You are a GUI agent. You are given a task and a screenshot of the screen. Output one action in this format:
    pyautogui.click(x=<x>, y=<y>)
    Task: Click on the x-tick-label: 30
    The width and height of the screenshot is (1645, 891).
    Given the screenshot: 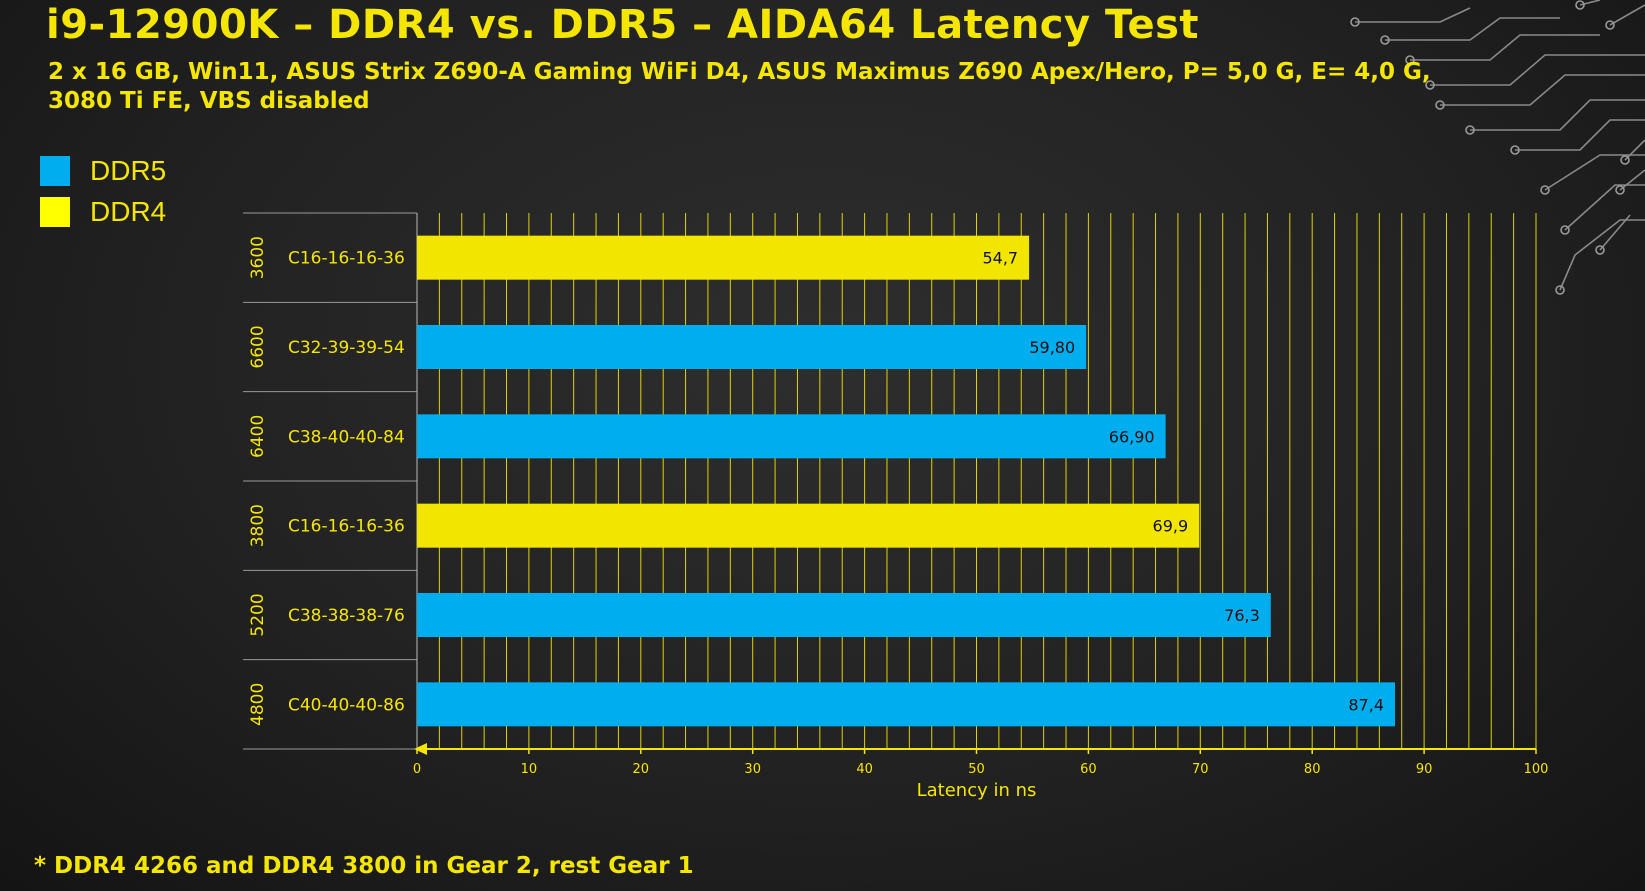 What is the action you would take?
    pyautogui.click(x=752, y=769)
    